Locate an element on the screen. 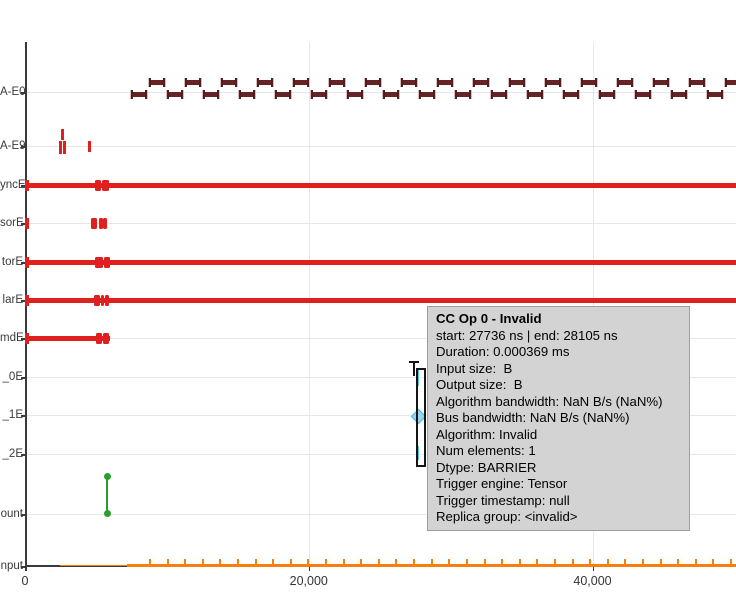 The height and width of the screenshot is (604, 736). gpsimd-engine-track-line is located at coordinates (67, 338).